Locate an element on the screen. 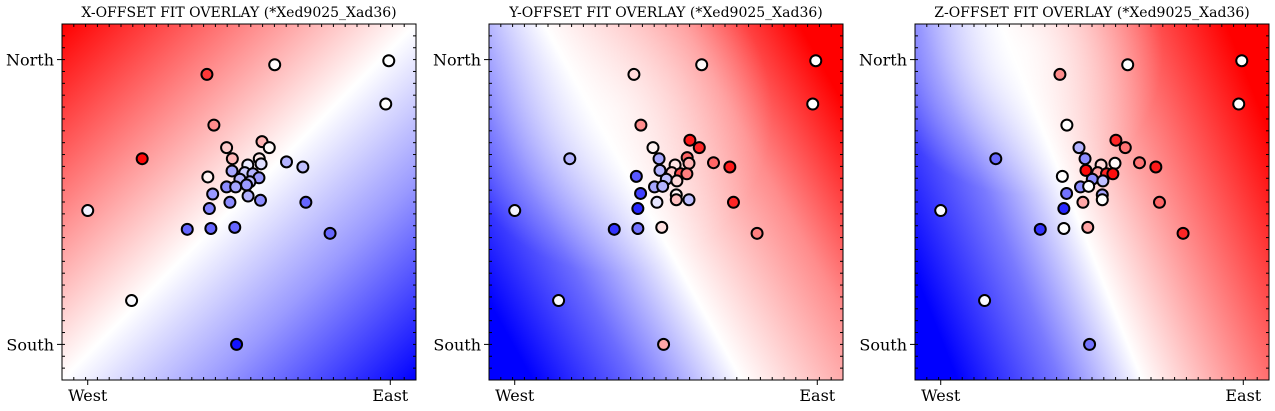 The image size is (1275, 411). panel-title: X-OFFSET FIT OVERLAY (*Xed9025_Xad36) is located at coordinates (238, 13).